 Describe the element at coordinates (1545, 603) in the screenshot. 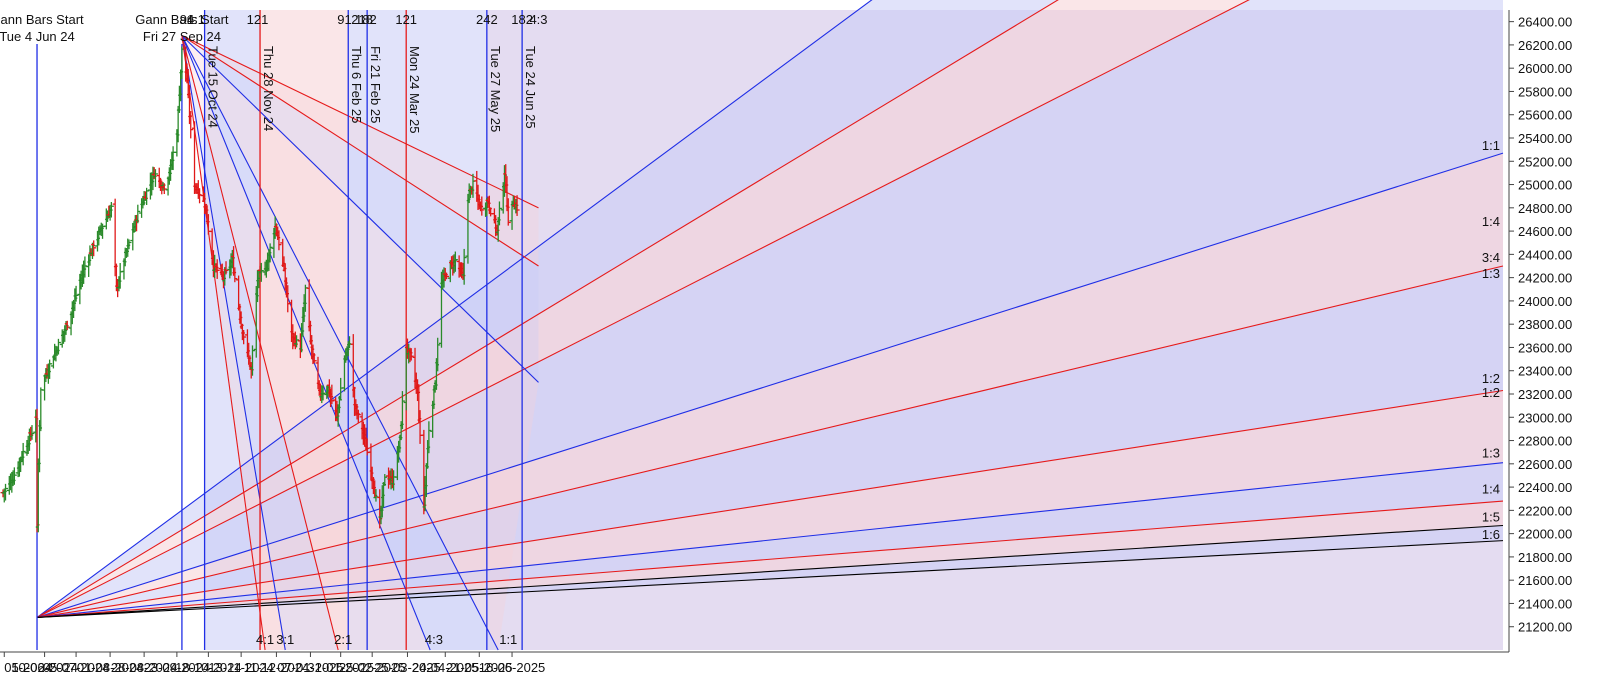

I see `y-tick-label-1: 21400.00` at that location.